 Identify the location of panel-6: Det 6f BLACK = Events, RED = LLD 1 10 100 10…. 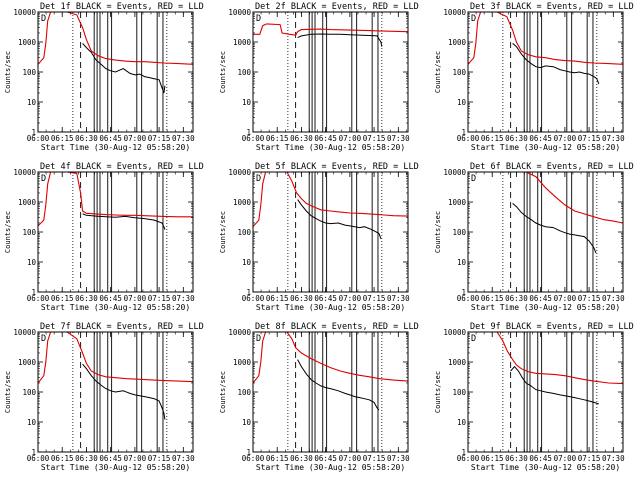
(534, 237).